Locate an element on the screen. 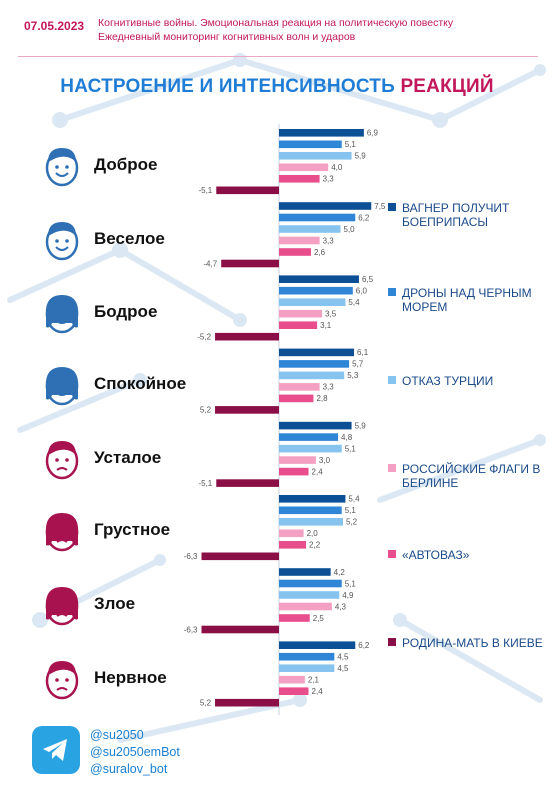 The image size is (554, 800). bar-value-label: 4,0 is located at coordinates (337, 167).